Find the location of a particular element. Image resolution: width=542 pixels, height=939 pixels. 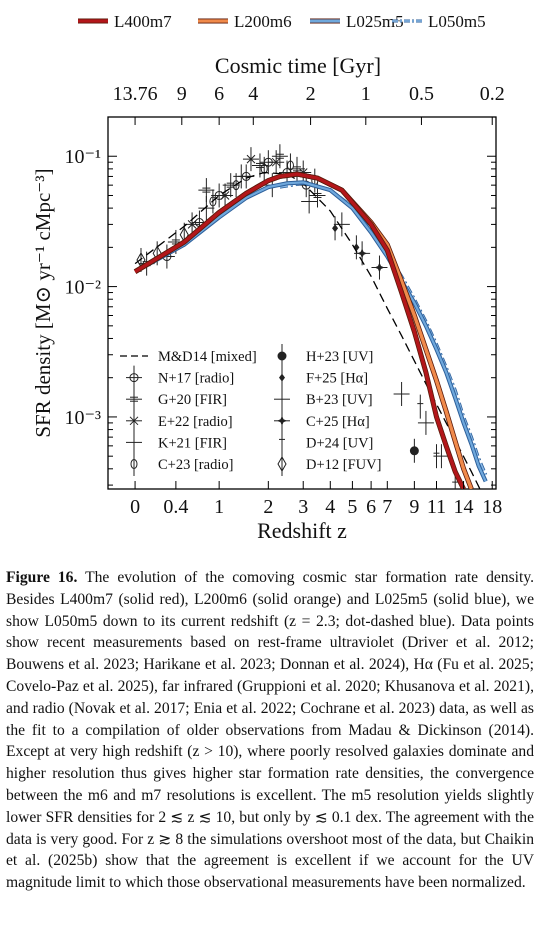

x-tick-label: 0.4 is located at coordinates (175, 507).